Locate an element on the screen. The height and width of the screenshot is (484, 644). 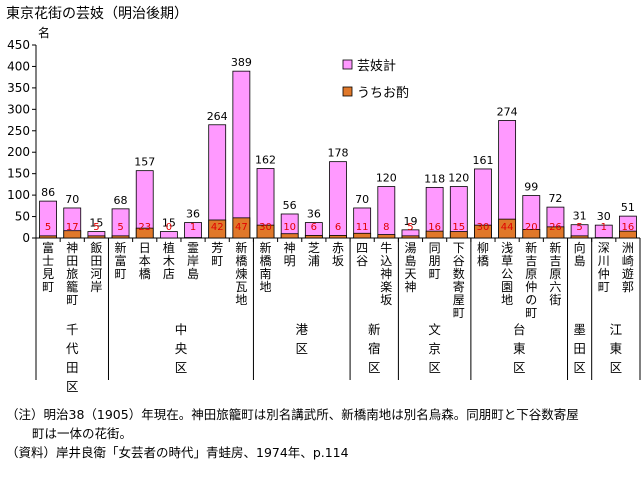
data-label-oshaku: 47 is located at coordinates (241, 227).